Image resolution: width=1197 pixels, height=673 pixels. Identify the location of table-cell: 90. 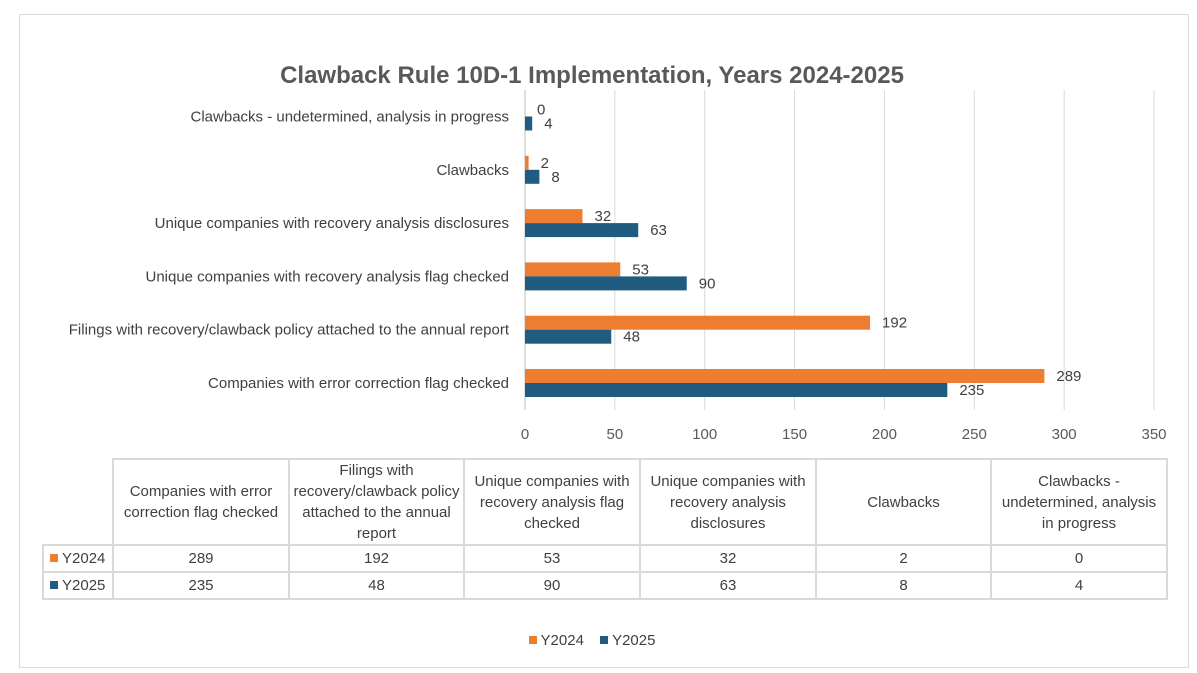
(552, 585).